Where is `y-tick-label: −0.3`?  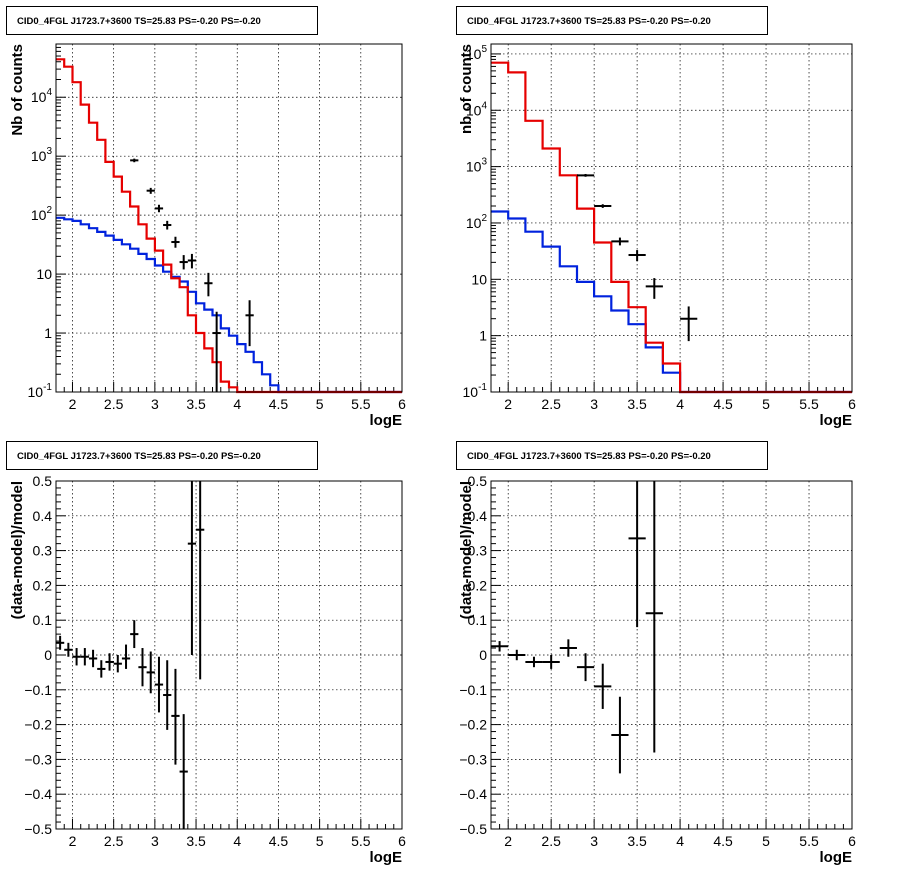
y-tick-label: −0.3 is located at coordinates (38, 759).